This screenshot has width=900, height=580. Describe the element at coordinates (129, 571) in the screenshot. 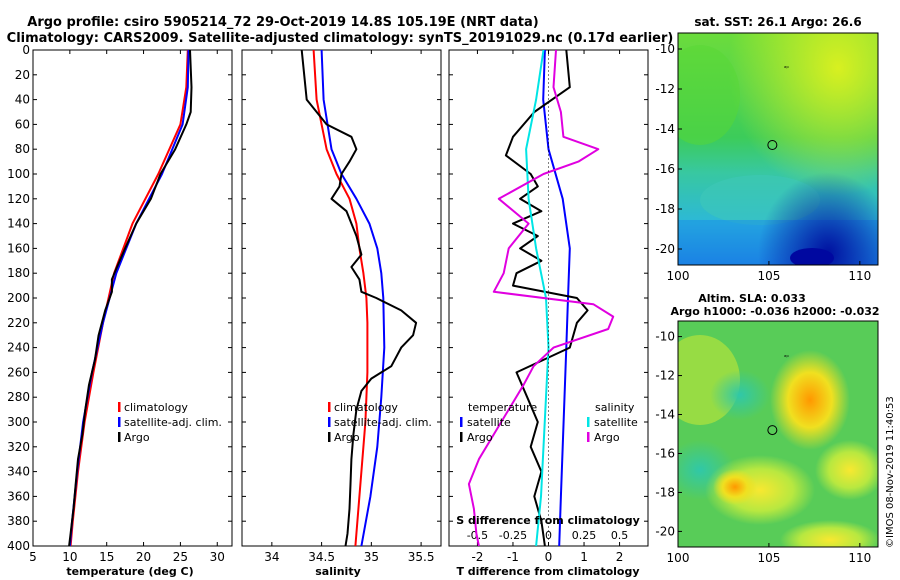

I see `temperature-x-label: temperature (deg C)` at that location.